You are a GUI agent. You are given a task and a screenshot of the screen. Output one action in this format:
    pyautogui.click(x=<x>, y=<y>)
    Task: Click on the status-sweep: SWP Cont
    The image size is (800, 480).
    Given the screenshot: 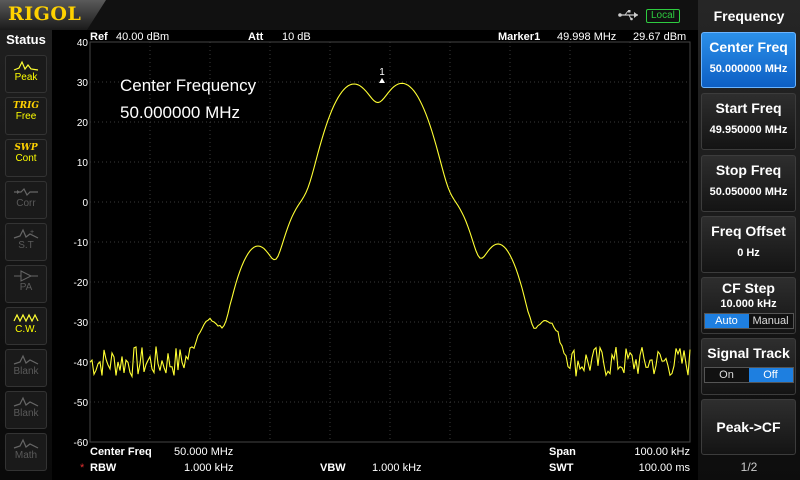 What is the action you would take?
    pyautogui.click(x=26, y=158)
    